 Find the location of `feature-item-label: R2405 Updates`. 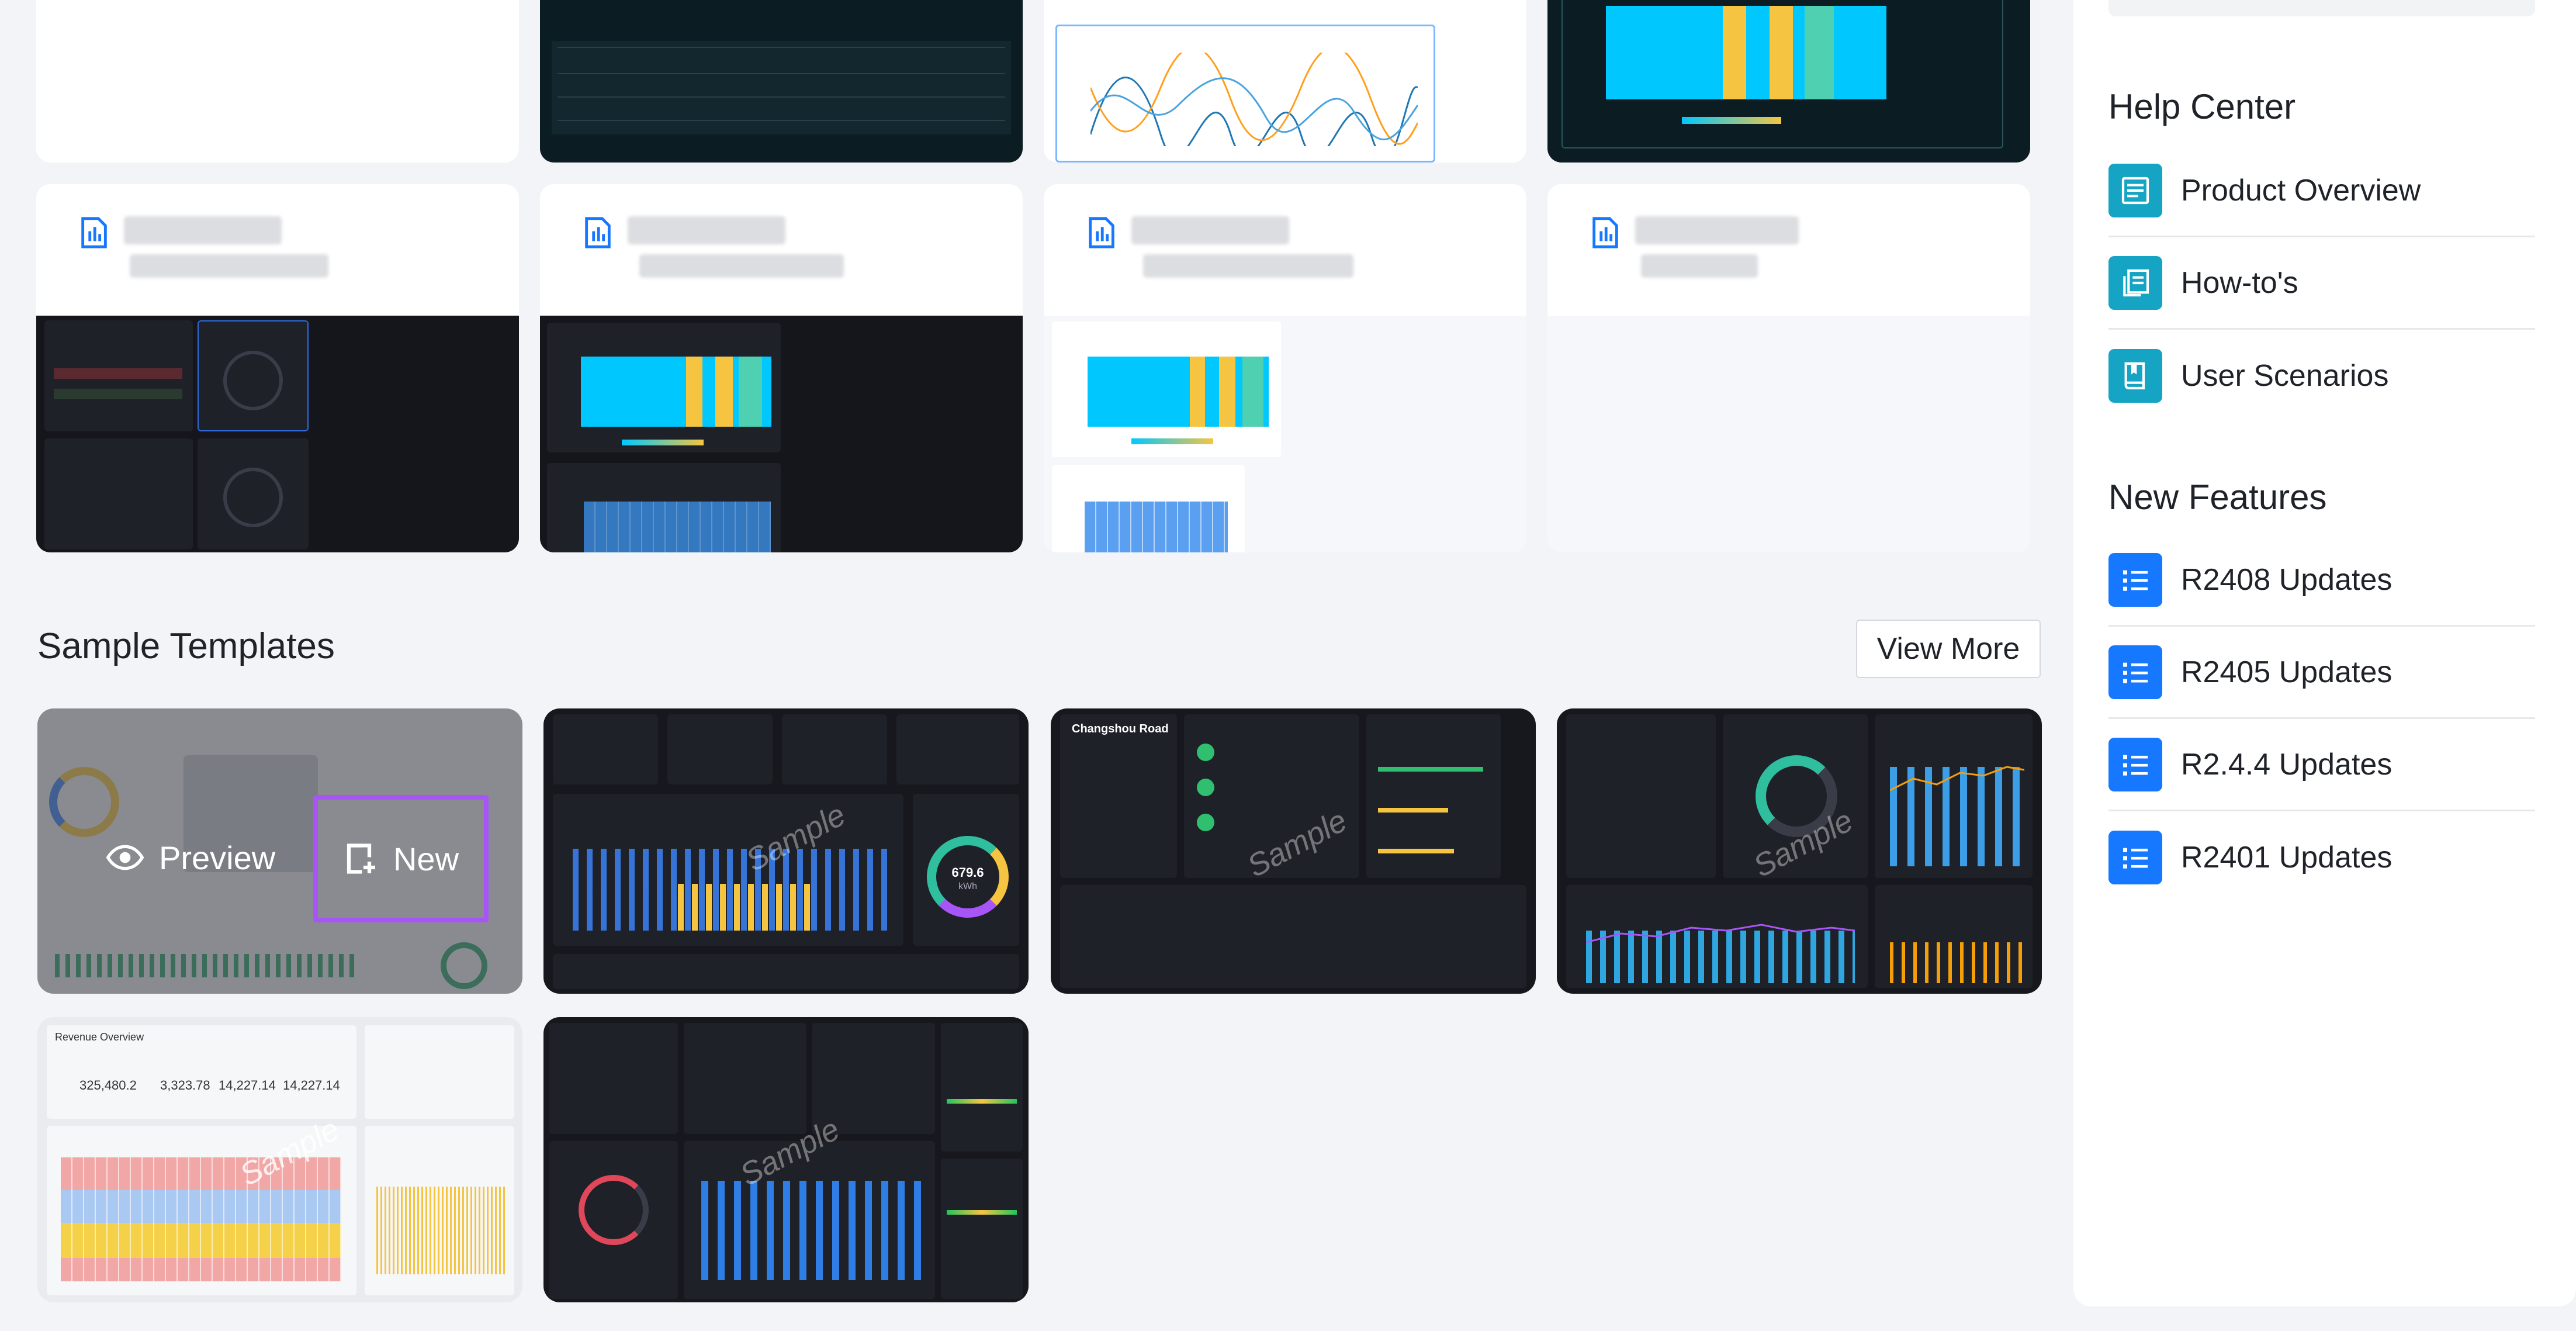

feature-item-label: R2405 Updates is located at coordinates (2287, 672).